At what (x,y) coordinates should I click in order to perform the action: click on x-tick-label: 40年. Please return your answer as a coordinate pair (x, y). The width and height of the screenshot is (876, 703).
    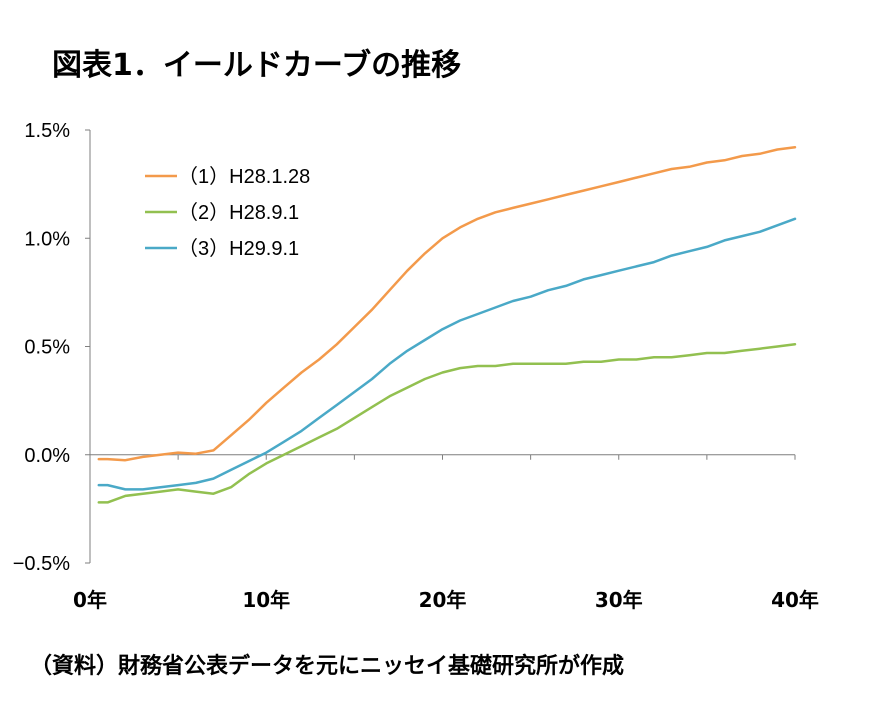
    Looking at the image, I should click on (795, 600).